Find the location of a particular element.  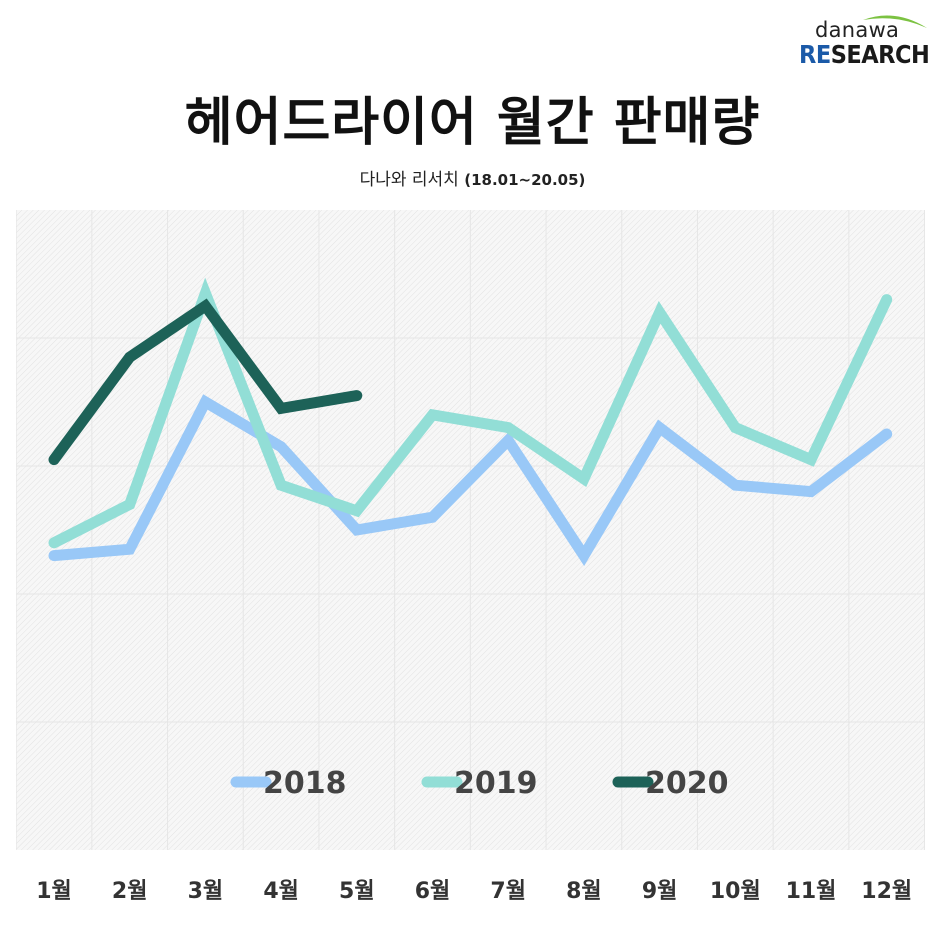

x-tick-label: 3월 is located at coordinates (206, 891).